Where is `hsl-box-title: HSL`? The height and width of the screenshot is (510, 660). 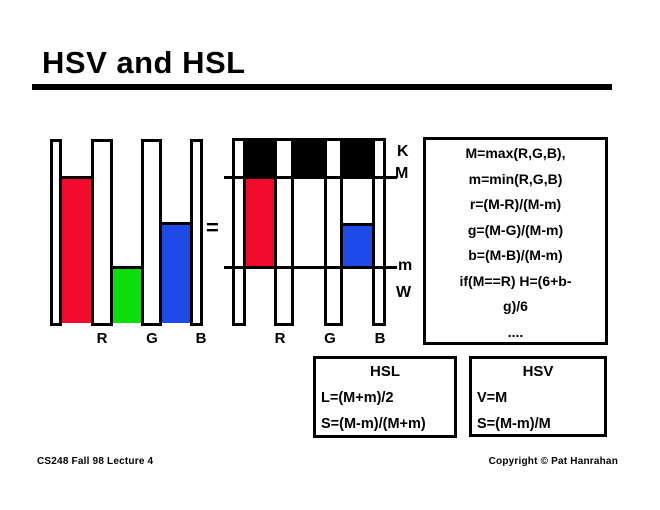 hsl-box-title: HSL is located at coordinates (385, 371).